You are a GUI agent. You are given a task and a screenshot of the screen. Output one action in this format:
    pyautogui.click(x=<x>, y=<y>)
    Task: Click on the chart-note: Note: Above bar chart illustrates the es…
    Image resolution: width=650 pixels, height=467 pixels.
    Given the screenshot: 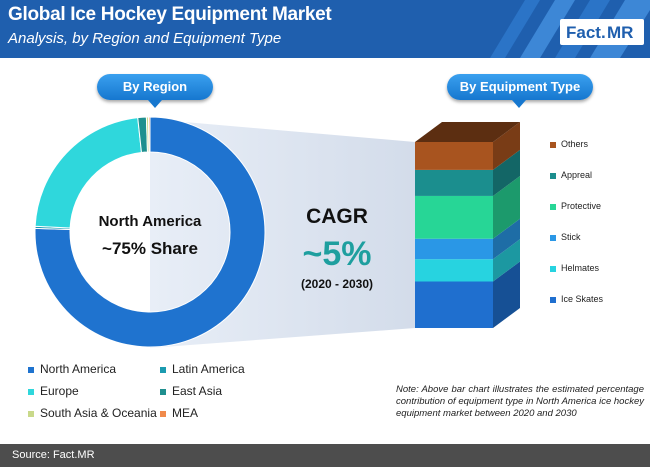 What is the action you would take?
    pyautogui.click(x=520, y=401)
    